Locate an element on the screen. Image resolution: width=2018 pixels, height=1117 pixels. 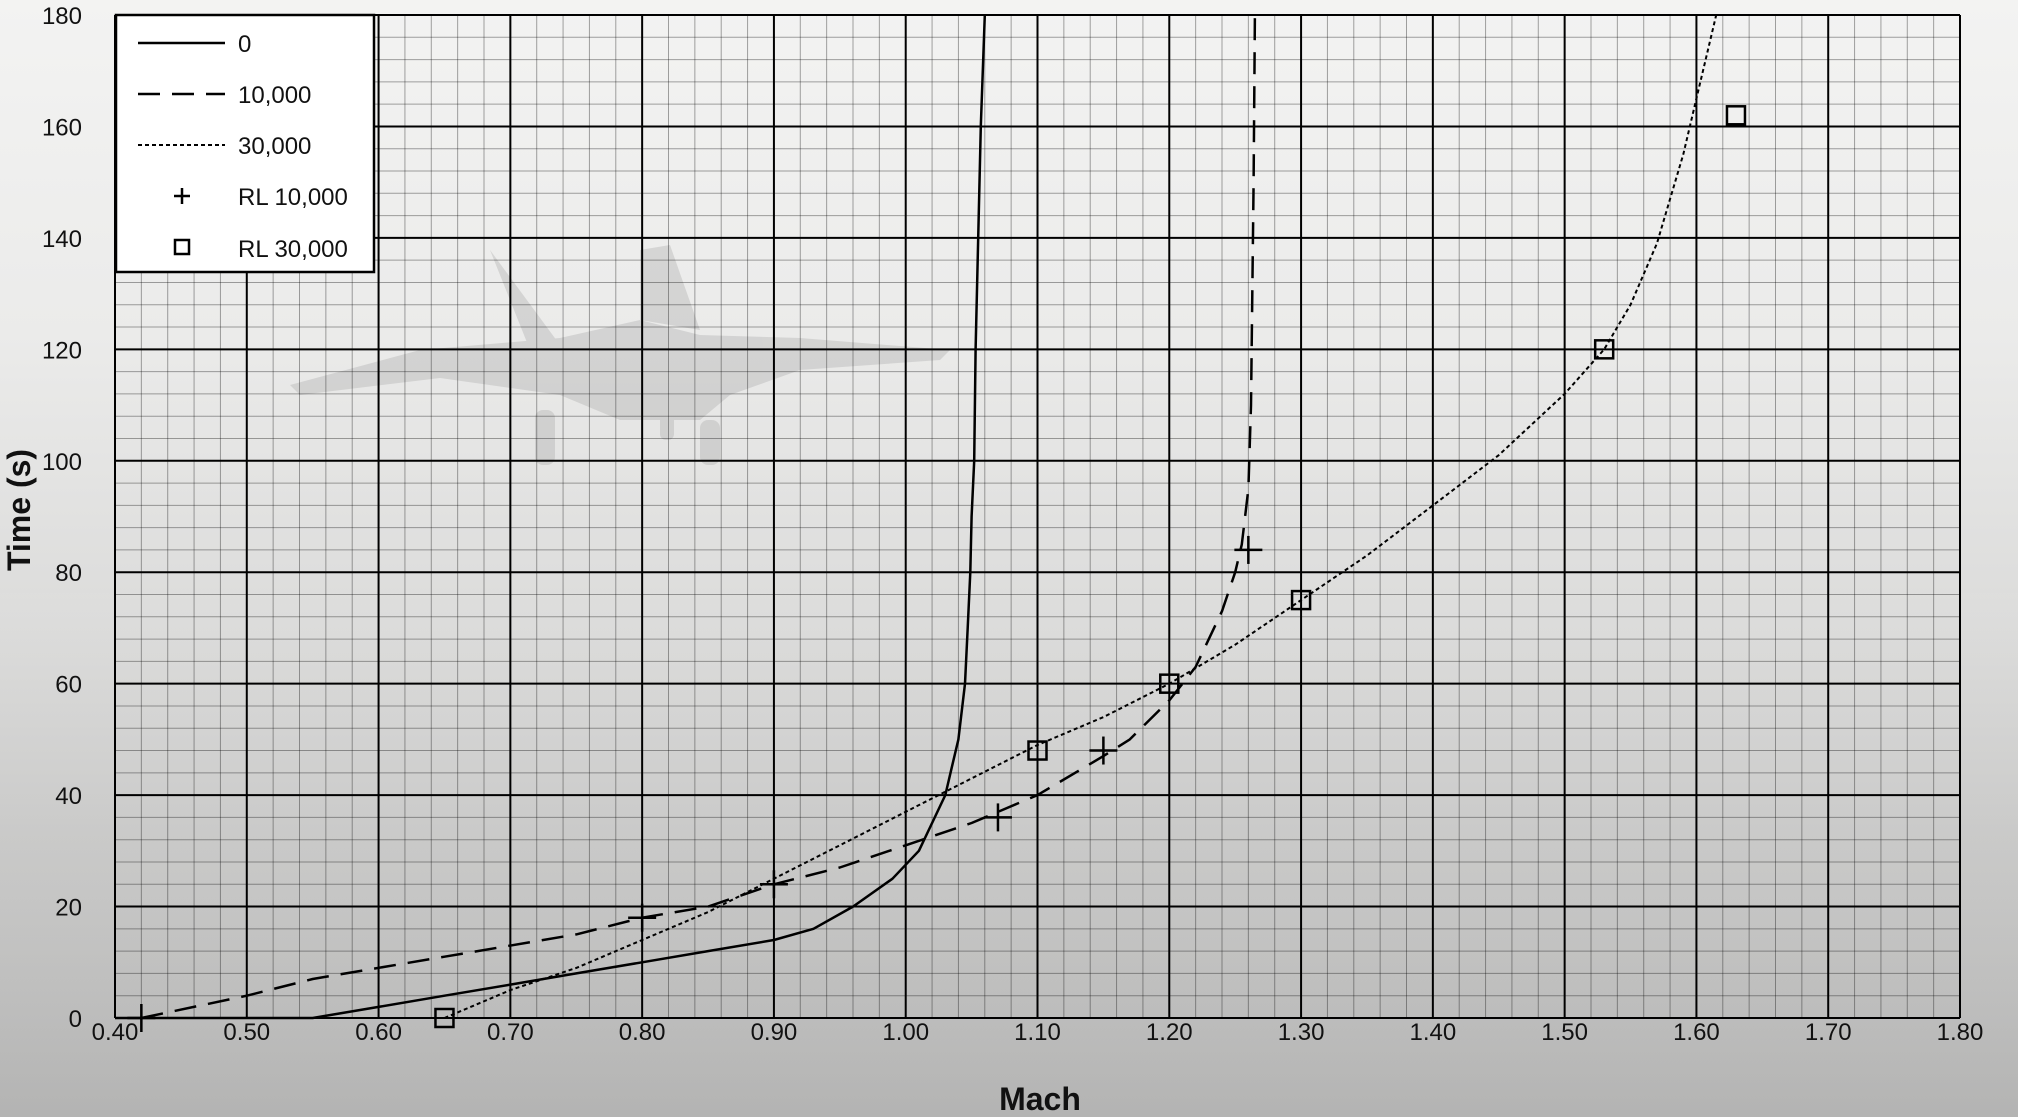
y-tick-label: 20 is located at coordinates (68, 908).